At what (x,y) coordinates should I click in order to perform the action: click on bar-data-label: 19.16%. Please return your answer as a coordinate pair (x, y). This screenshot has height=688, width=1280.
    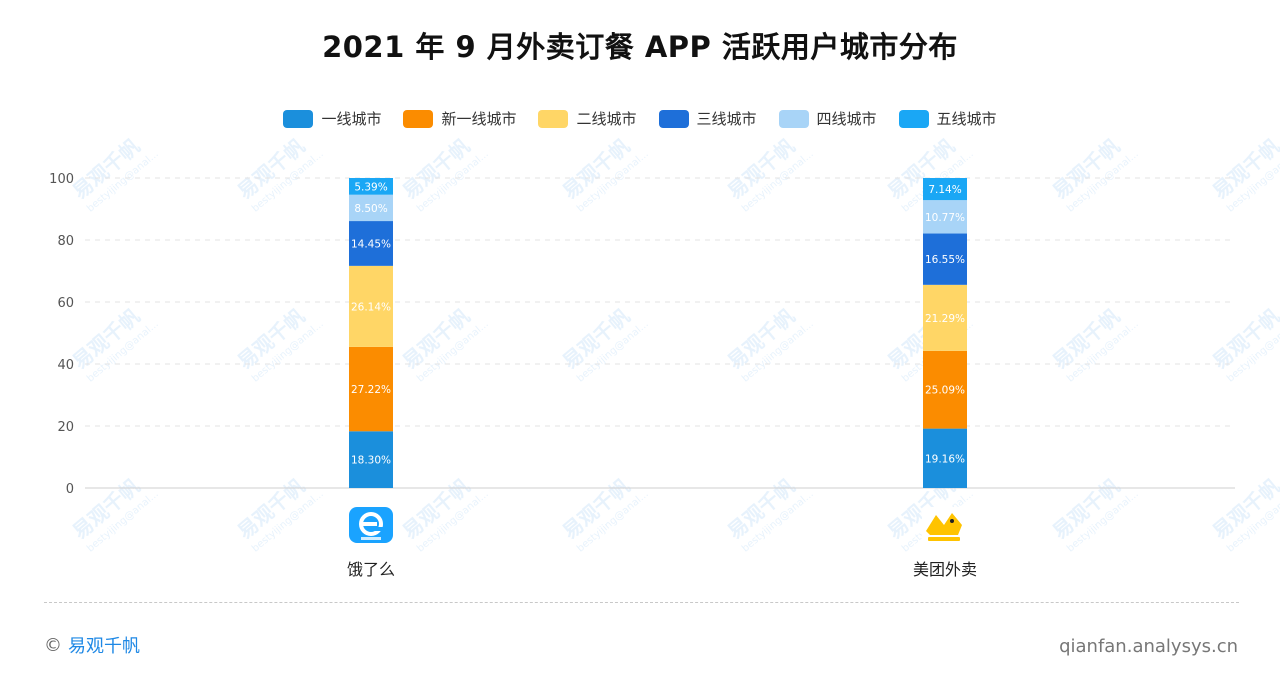
    Looking at the image, I should click on (945, 459).